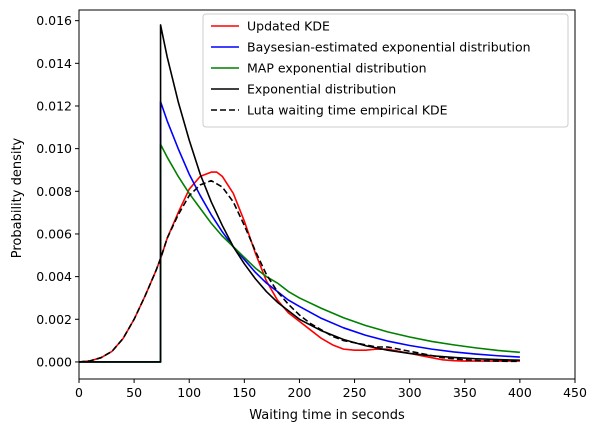  Describe the element at coordinates (520, 392) in the screenshot. I see `x-tick-label: 400` at that location.